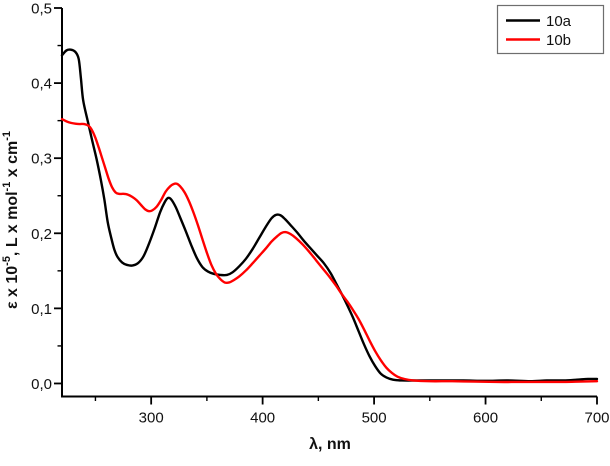 The width and height of the screenshot is (610, 466). What do you see at coordinates (558, 40) in the screenshot?
I see `legend-label-10b: 10b` at bounding box center [558, 40].